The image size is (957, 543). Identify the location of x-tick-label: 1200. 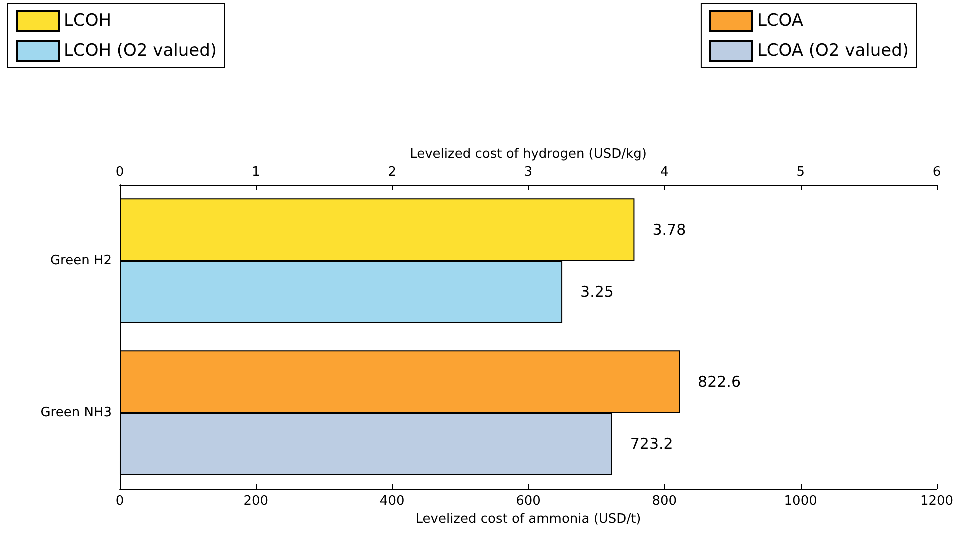
(937, 501).